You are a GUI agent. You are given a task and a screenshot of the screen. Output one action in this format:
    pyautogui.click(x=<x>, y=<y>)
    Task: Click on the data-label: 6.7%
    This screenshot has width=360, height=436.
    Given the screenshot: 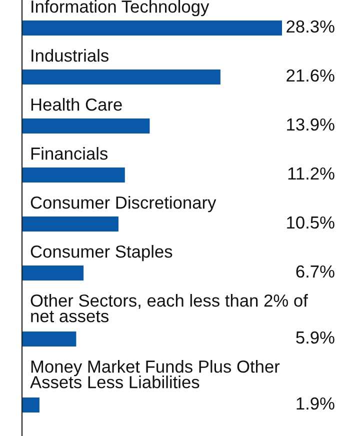 What is the action you would take?
    pyautogui.click(x=315, y=271)
    